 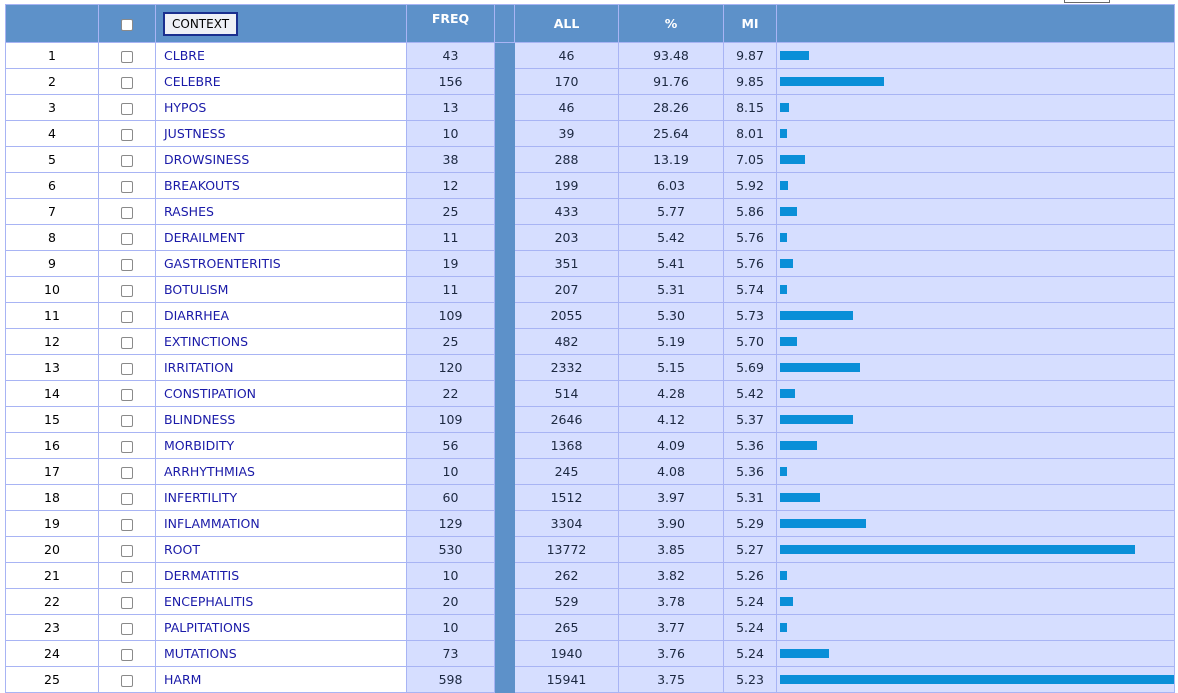 I want to click on word-link: CONSTIPATION, so click(x=210, y=393).